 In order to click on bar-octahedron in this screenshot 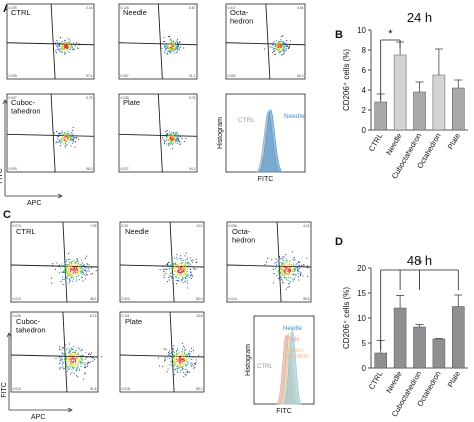, I will do `click(439, 102)`.